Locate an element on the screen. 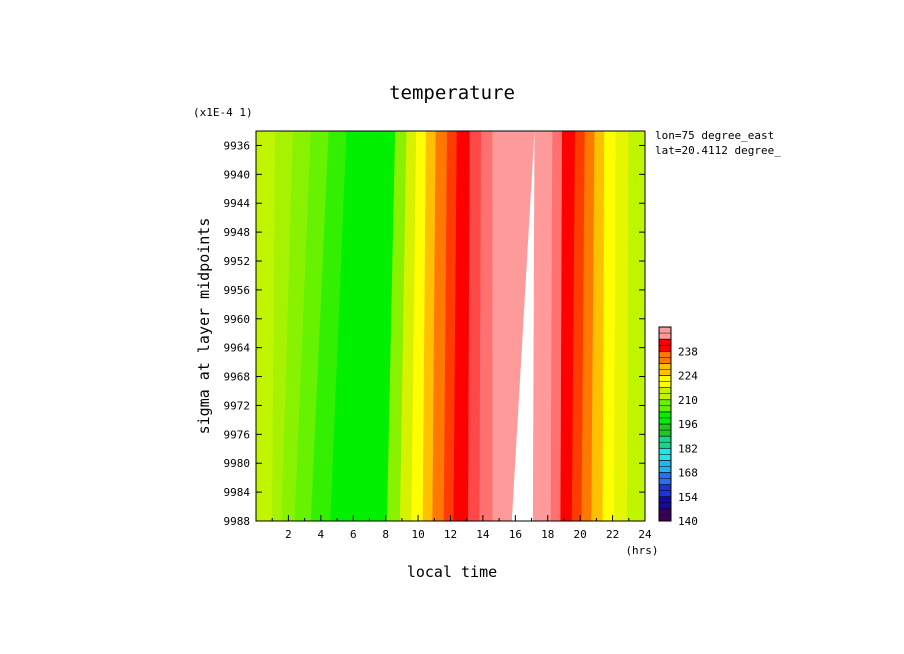 The width and height of the screenshot is (904, 654). x-axis: 2 4 6 8 10 12 14 16 18 20 22 24 is located at coordinates (461, 528).